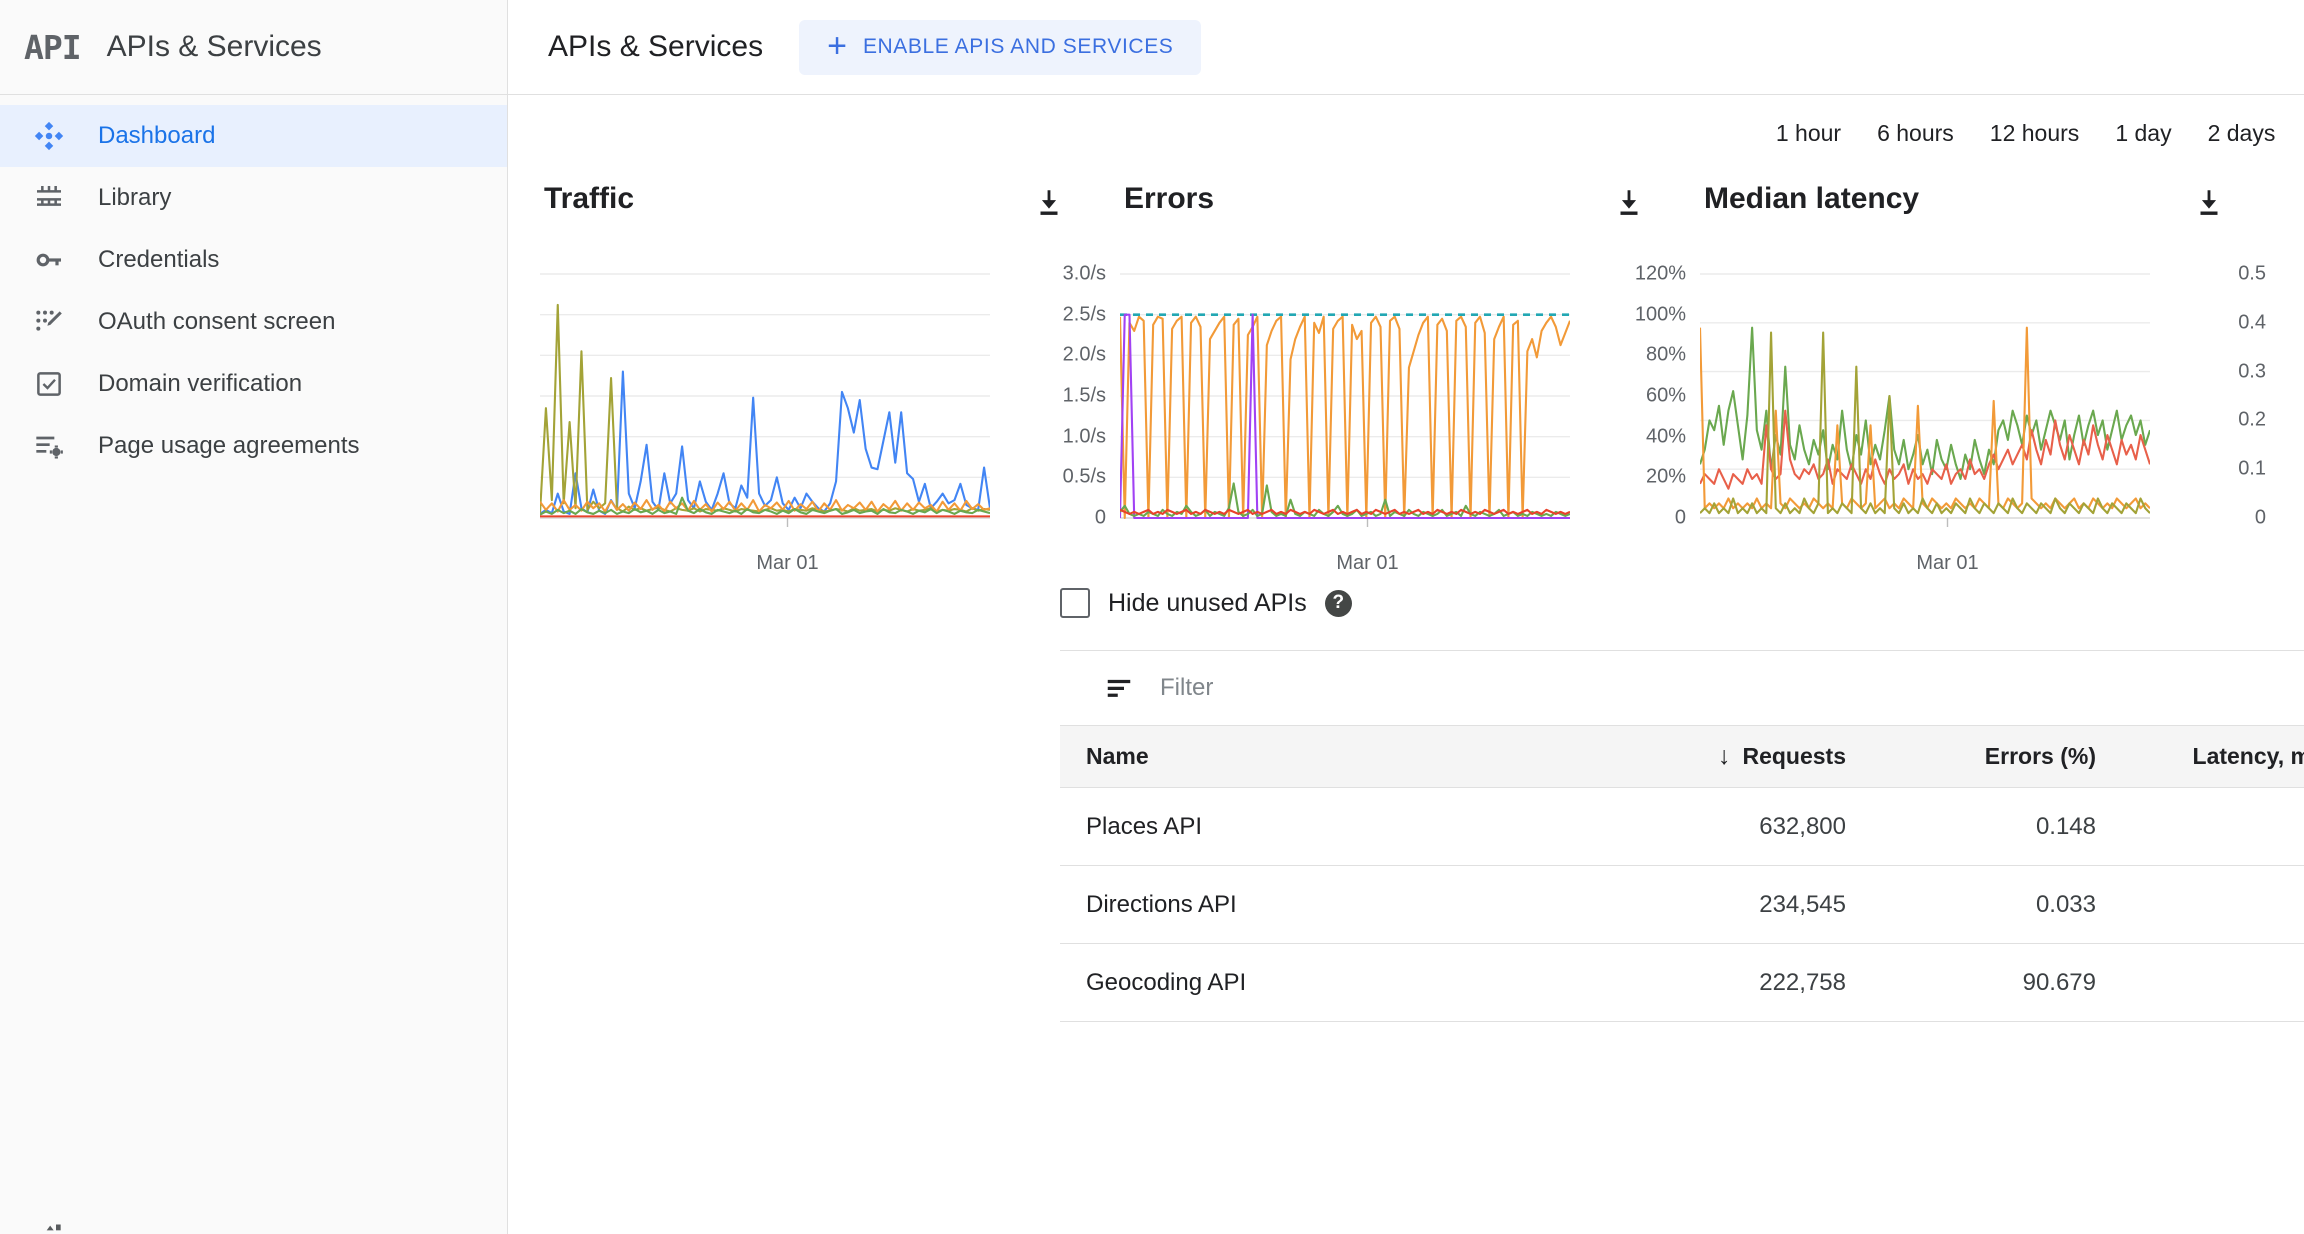 This screenshot has width=2304, height=1234. I want to click on chart-card-errors: Errors 0 20% 40% 60% 80% 100% 120% Mar 01, so click(1396, 369).